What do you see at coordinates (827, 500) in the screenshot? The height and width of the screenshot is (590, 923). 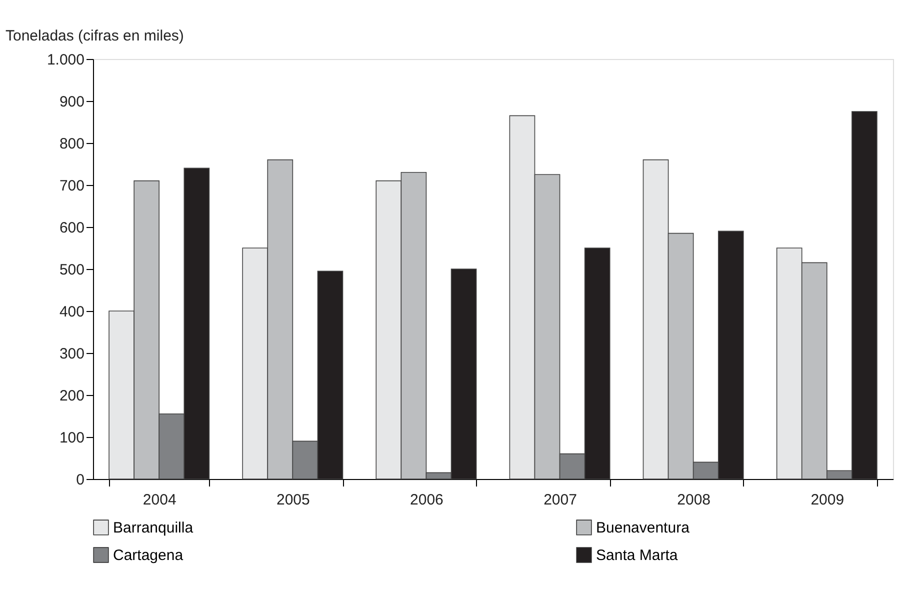 I see `x-tick-label: 2009` at bounding box center [827, 500].